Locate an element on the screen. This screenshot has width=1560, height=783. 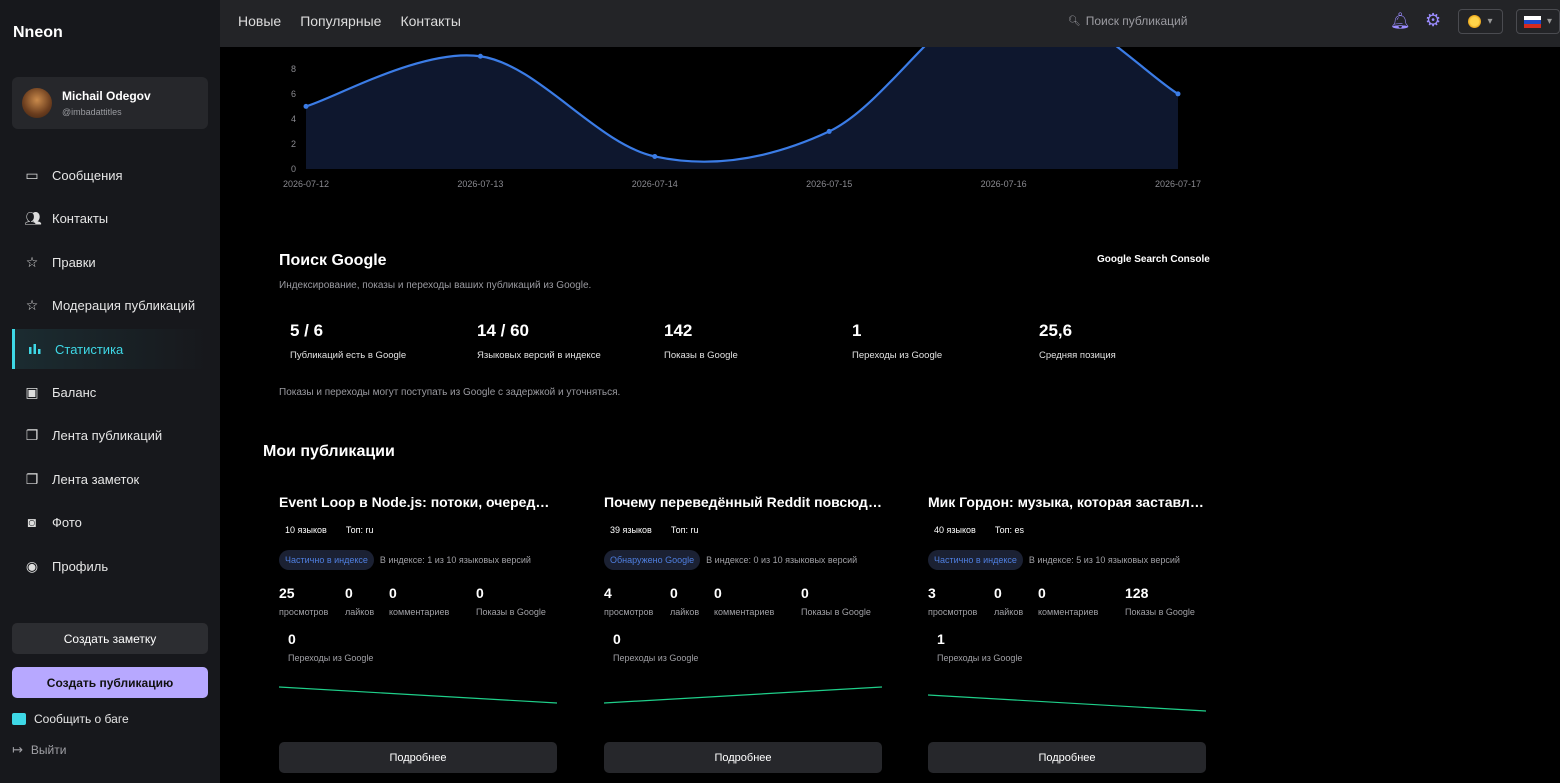
report-bug-link: Сообщить о баге is located at coordinates (70, 719).